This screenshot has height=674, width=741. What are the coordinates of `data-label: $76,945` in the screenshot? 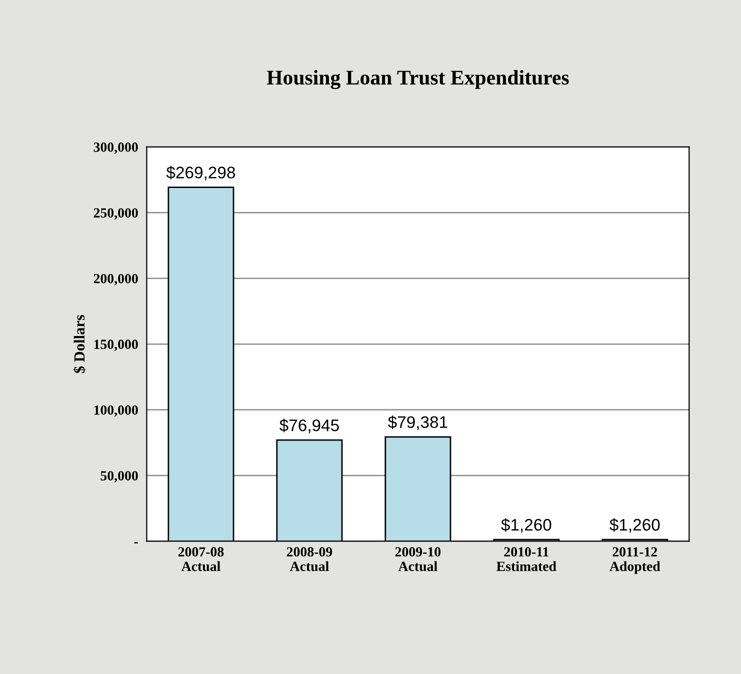 It's located at (309, 426).